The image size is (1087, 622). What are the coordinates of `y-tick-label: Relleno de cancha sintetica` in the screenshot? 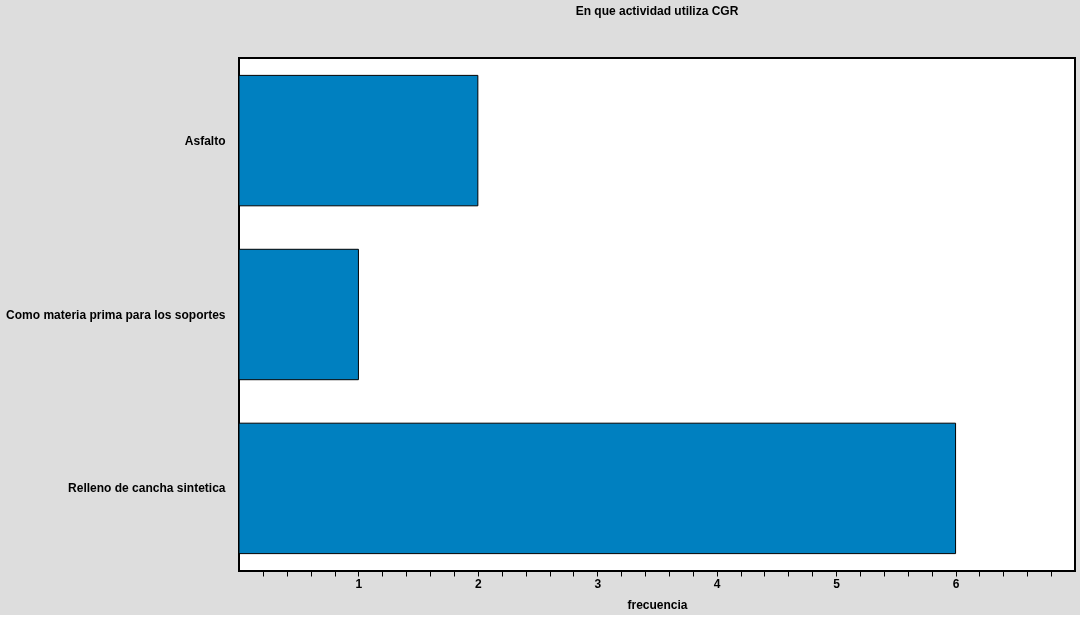 It's located at (147, 488).